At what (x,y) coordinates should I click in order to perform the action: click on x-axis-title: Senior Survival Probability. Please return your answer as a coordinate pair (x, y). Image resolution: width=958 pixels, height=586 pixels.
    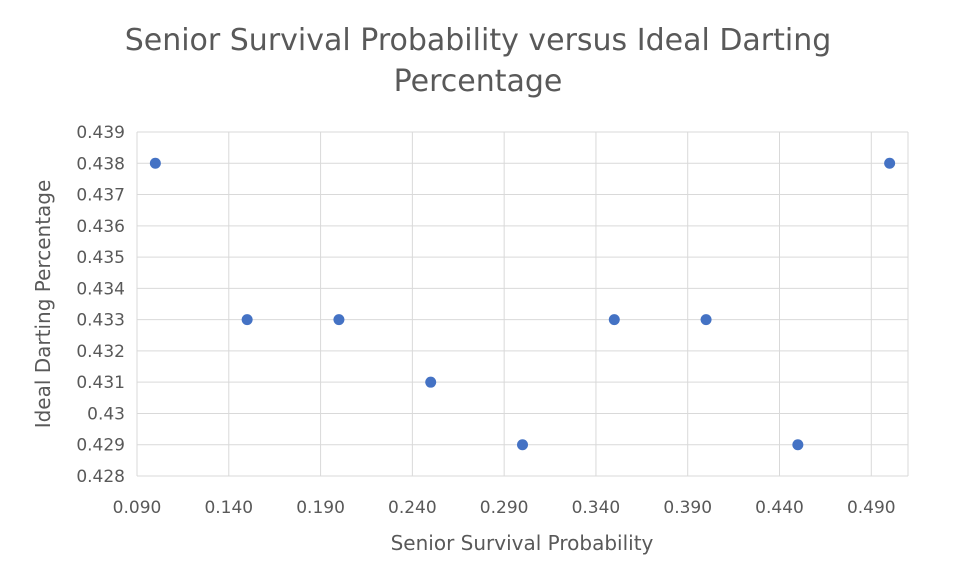
    Looking at the image, I should click on (522, 543).